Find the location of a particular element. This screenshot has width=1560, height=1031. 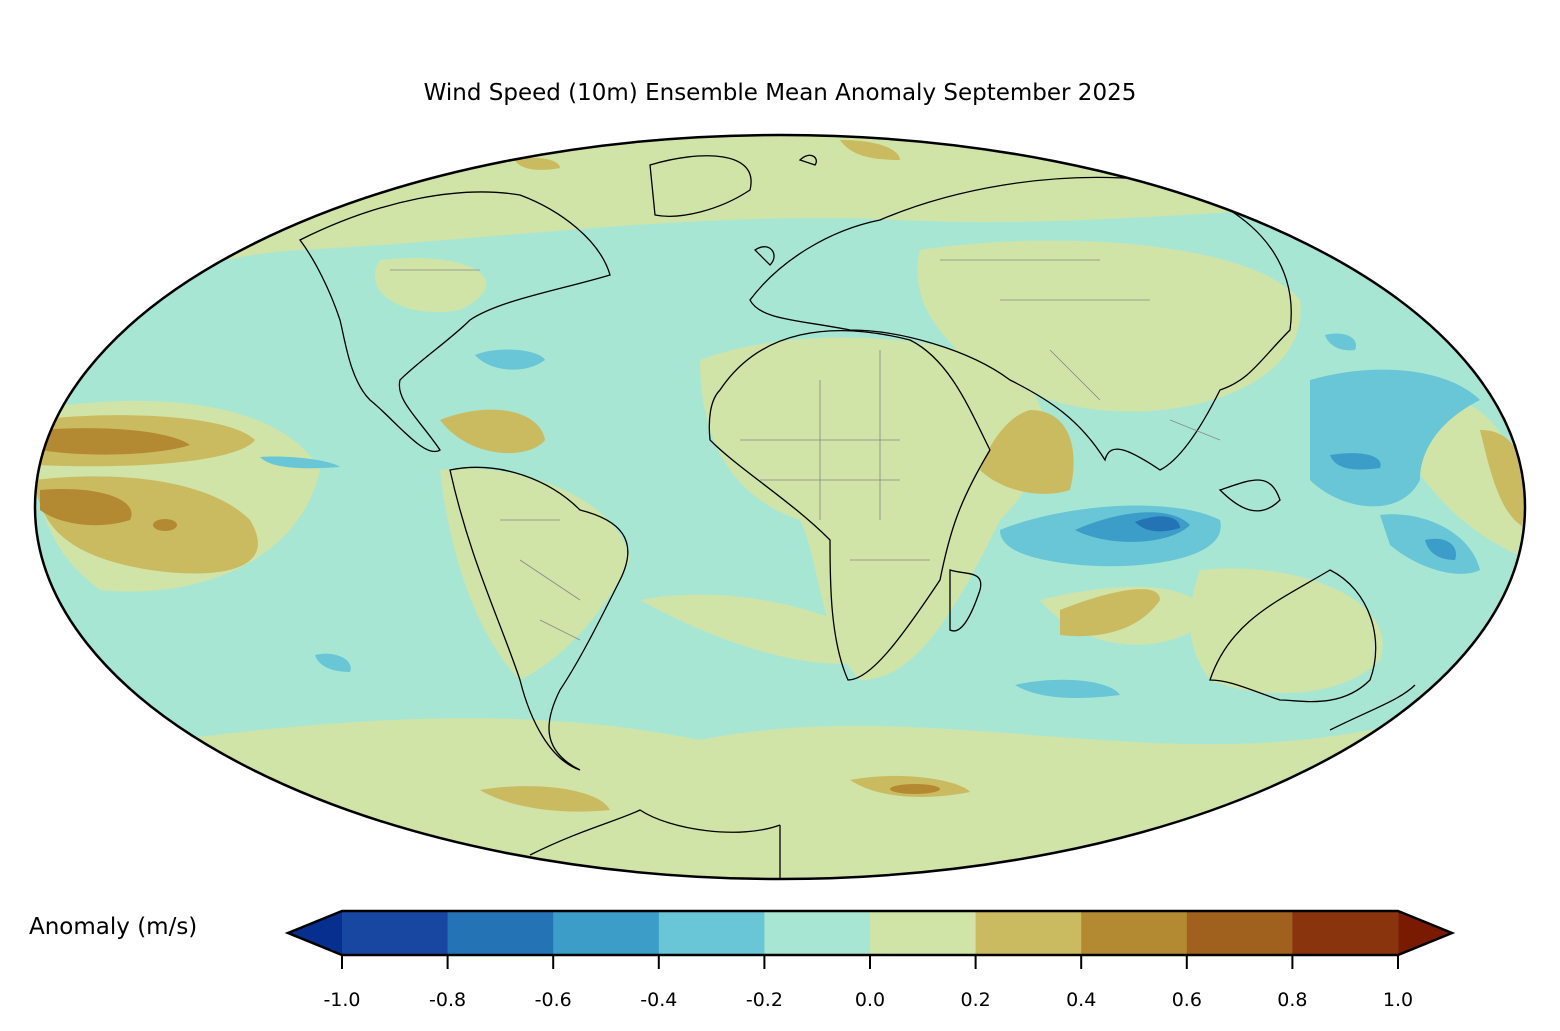

colorbar-tick-label: -1.0 is located at coordinates (341, 1000).